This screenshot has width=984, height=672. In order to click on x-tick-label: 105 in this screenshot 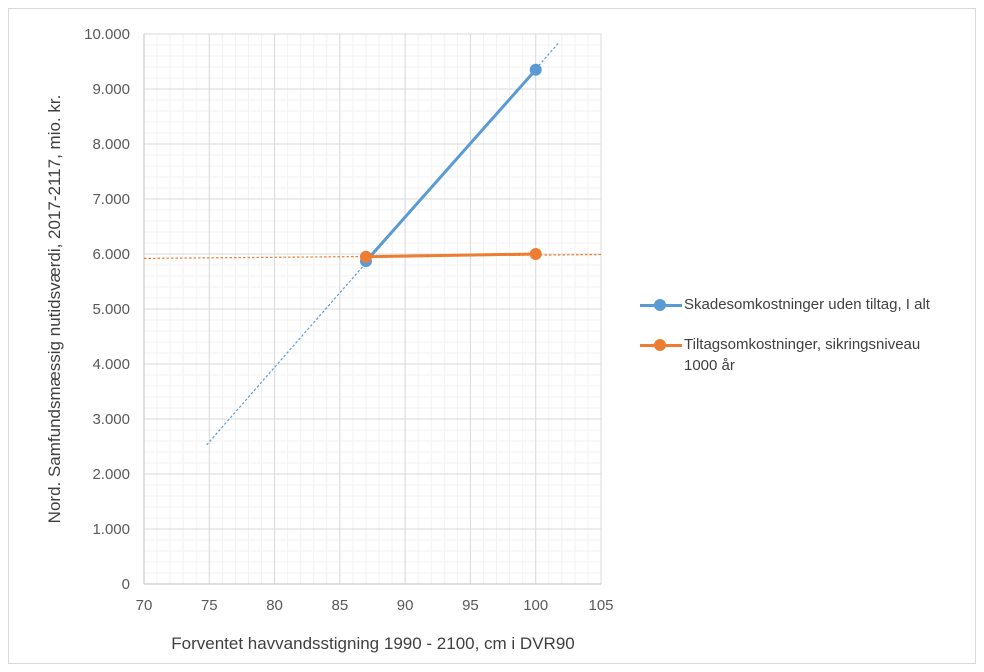, I will do `click(600, 605)`.